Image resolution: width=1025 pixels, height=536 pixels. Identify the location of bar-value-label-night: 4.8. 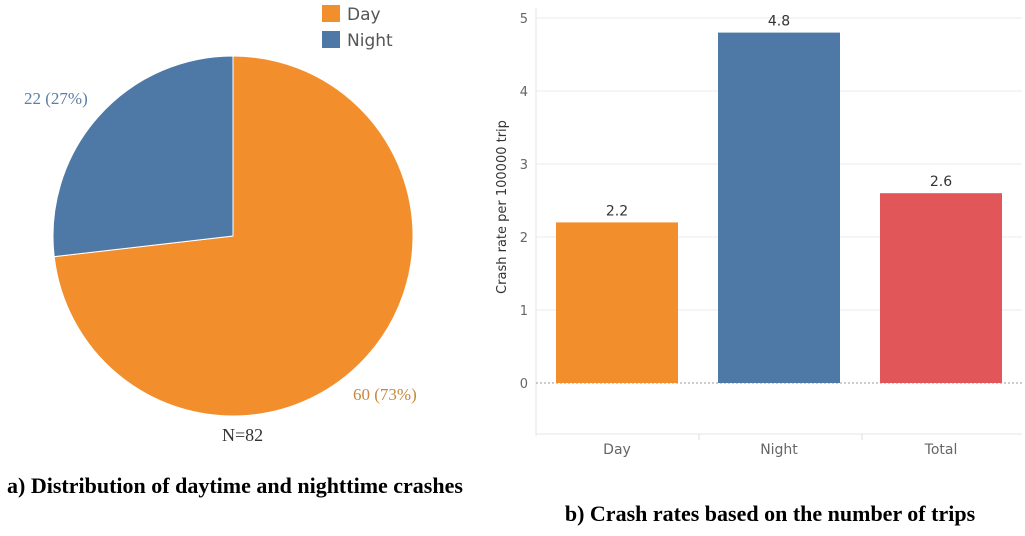
(779, 22).